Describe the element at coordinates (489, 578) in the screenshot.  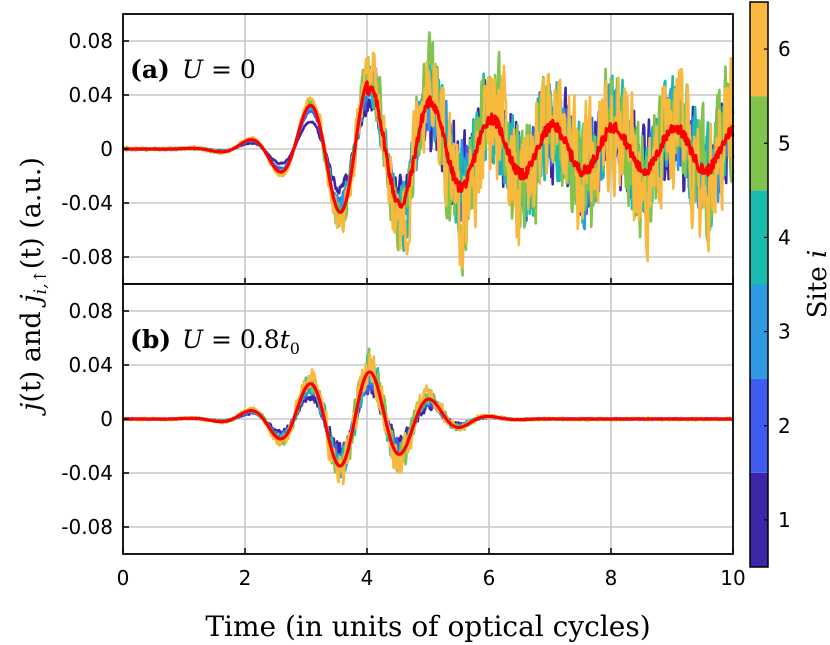
I see `x-tick-label: 6` at that location.